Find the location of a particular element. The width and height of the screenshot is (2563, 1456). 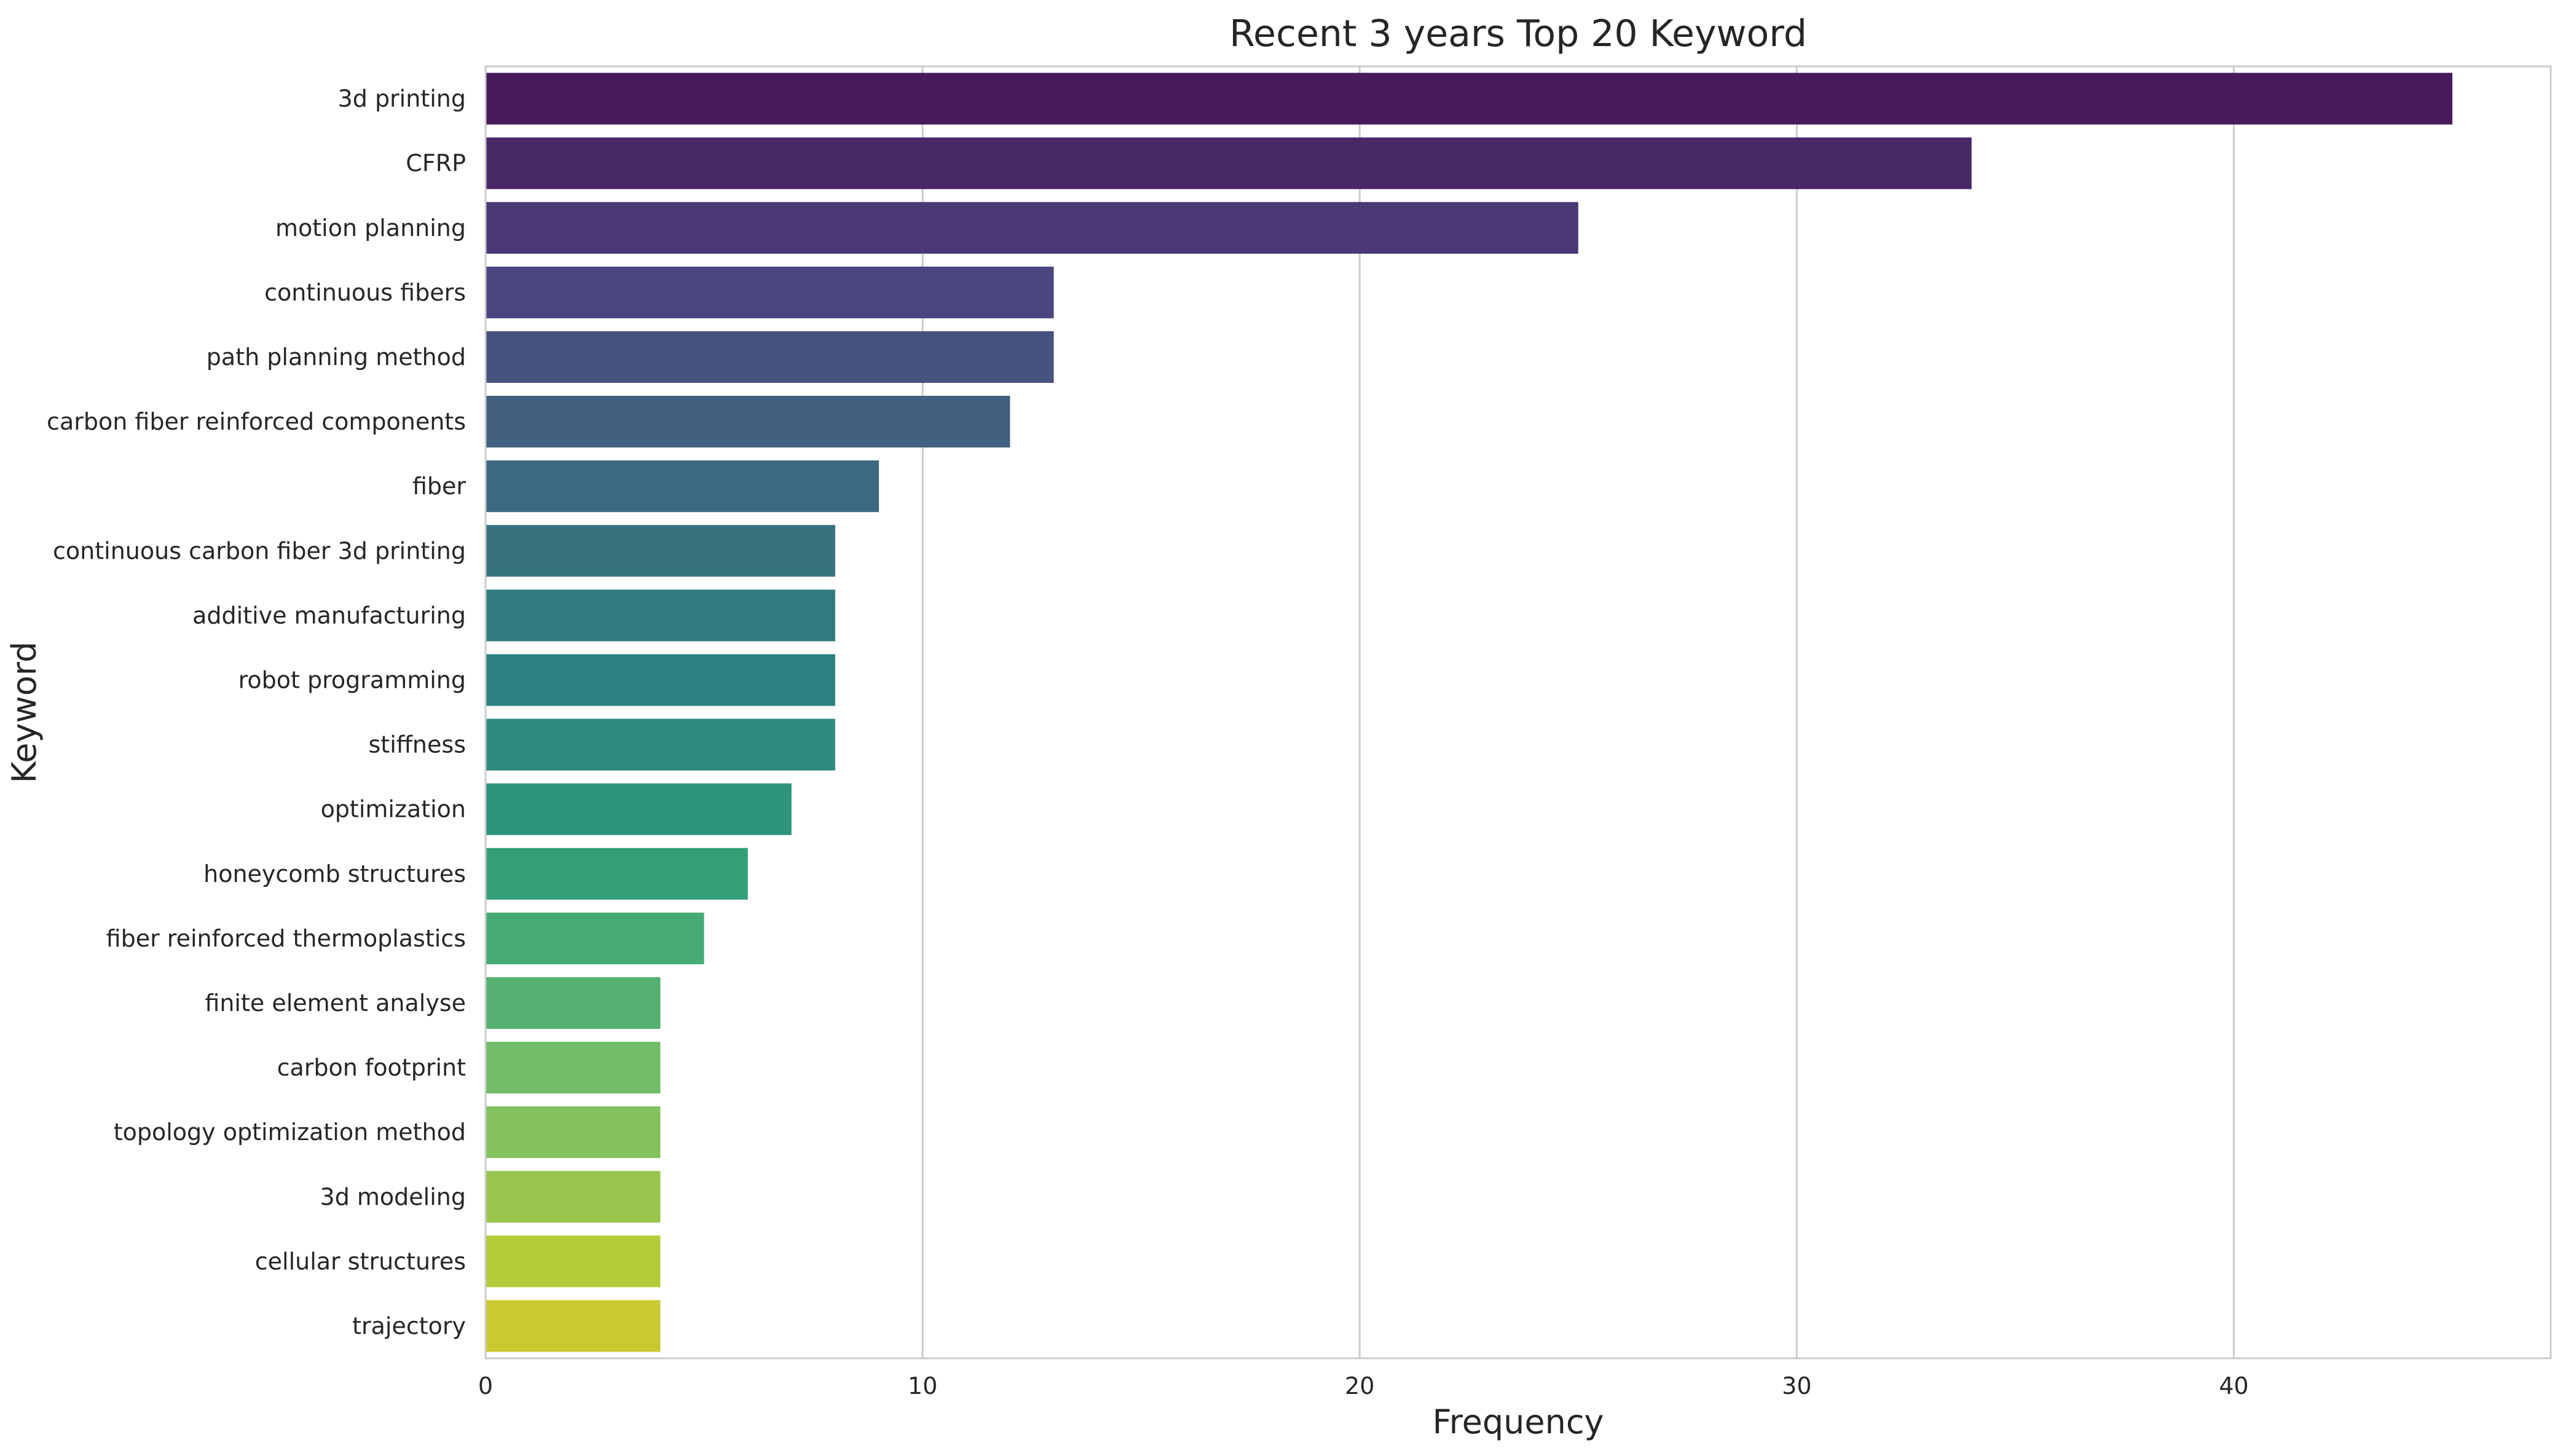

x-tick-labels: 0 10 20 30 40 is located at coordinates (1363, 1385).